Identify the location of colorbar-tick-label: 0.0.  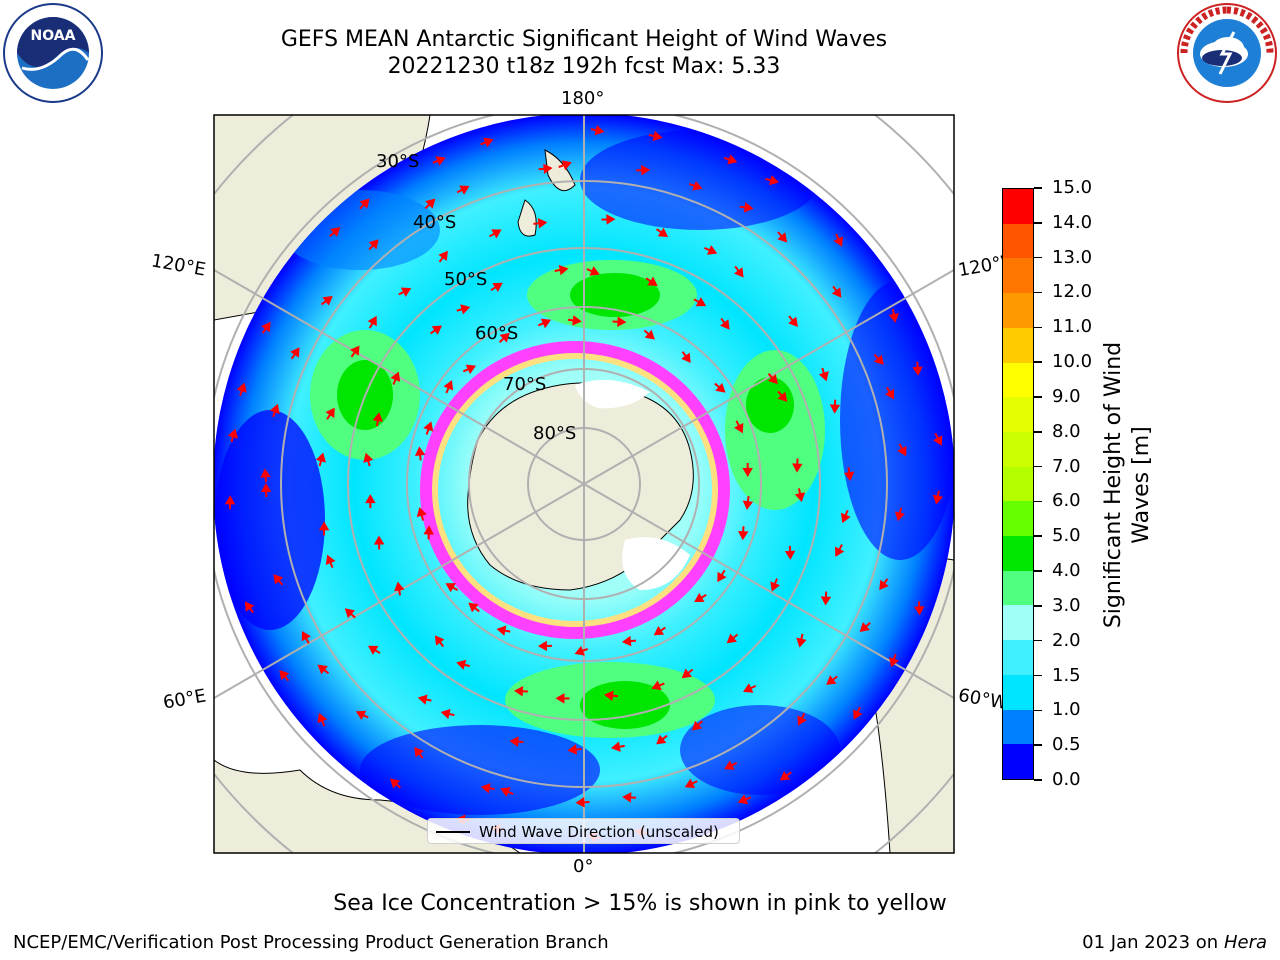
(1066, 779).